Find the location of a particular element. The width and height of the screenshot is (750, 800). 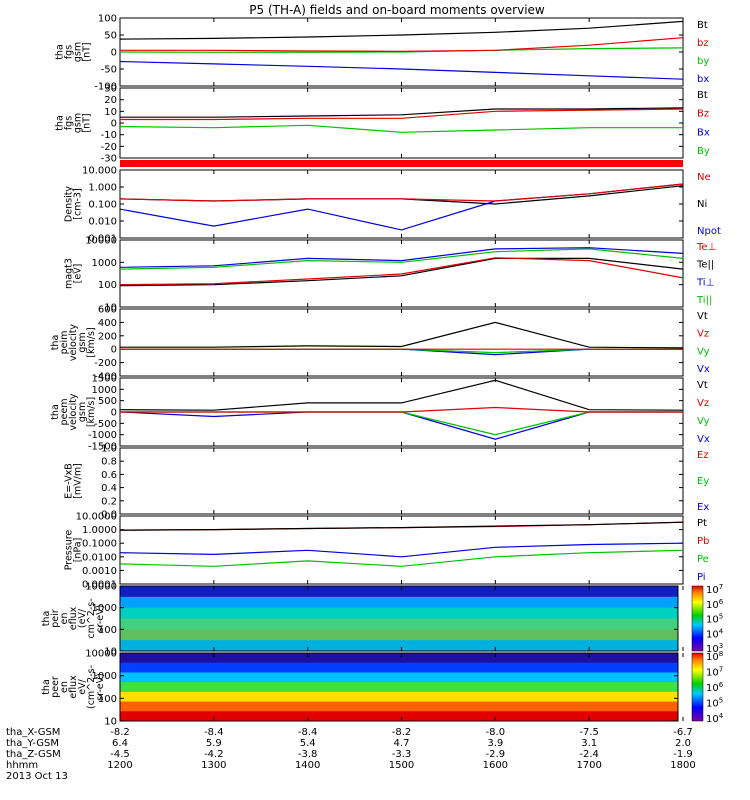

series-line-pt is located at coordinates (401, 526).